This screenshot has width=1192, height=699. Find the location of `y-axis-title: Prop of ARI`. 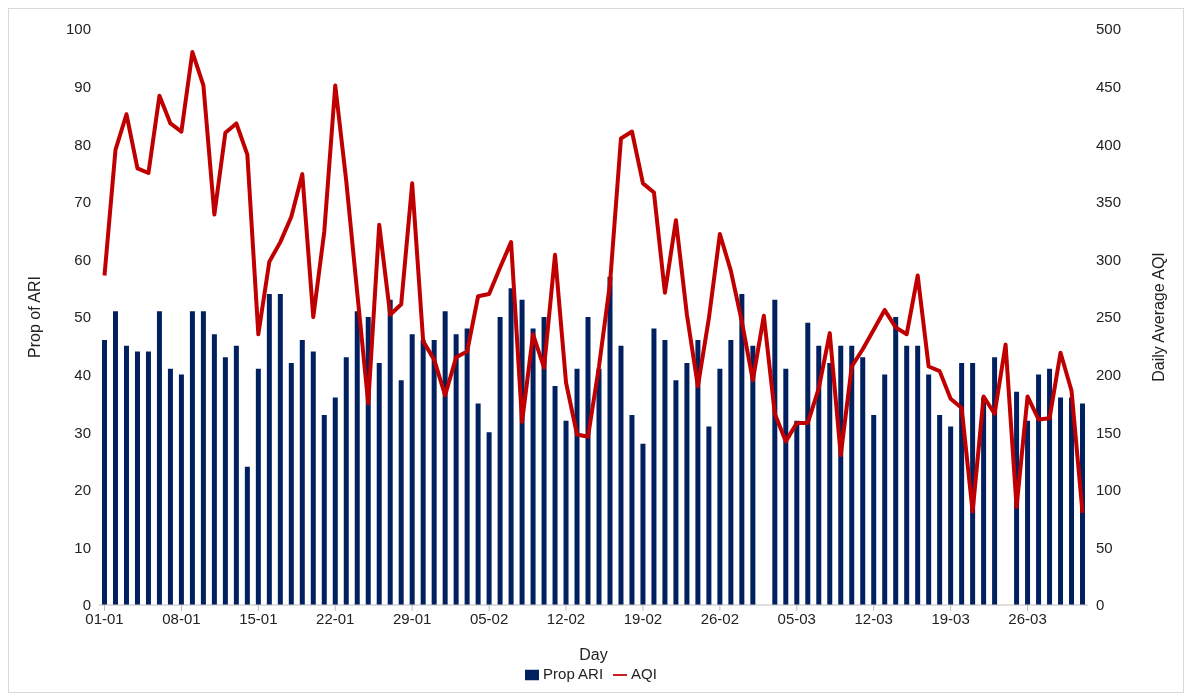

y-axis-title: Prop of ARI is located at coordinates (34, 317).